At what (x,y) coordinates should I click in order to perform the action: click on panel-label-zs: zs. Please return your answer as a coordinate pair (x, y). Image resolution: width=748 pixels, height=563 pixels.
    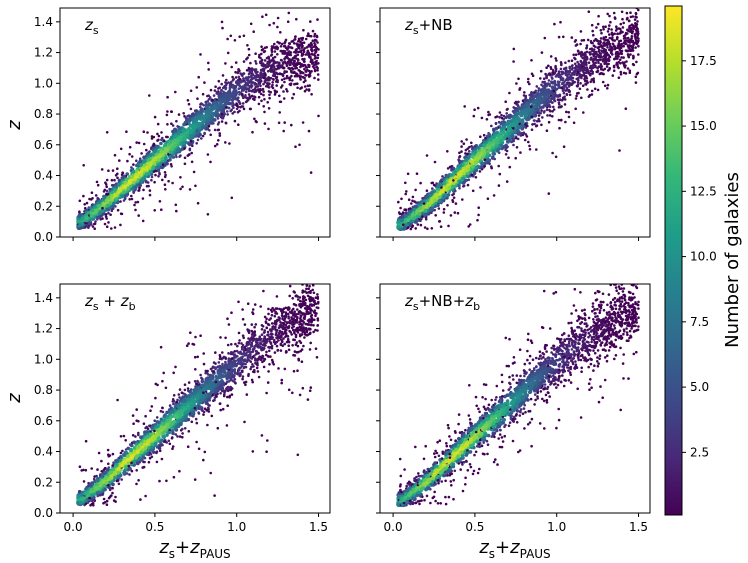
    Looking at the image, I should click on (91, 26).